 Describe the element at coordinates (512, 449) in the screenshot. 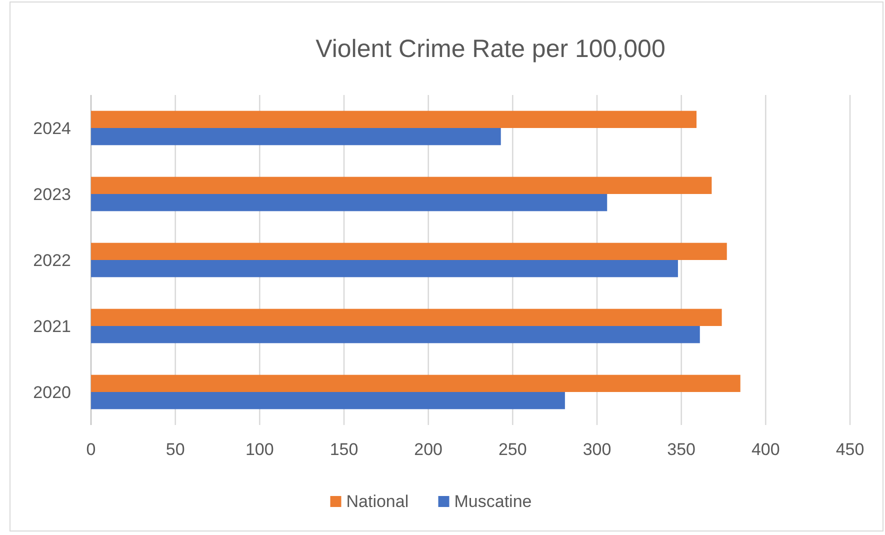

I see `x-tick-label: 250` at that location.